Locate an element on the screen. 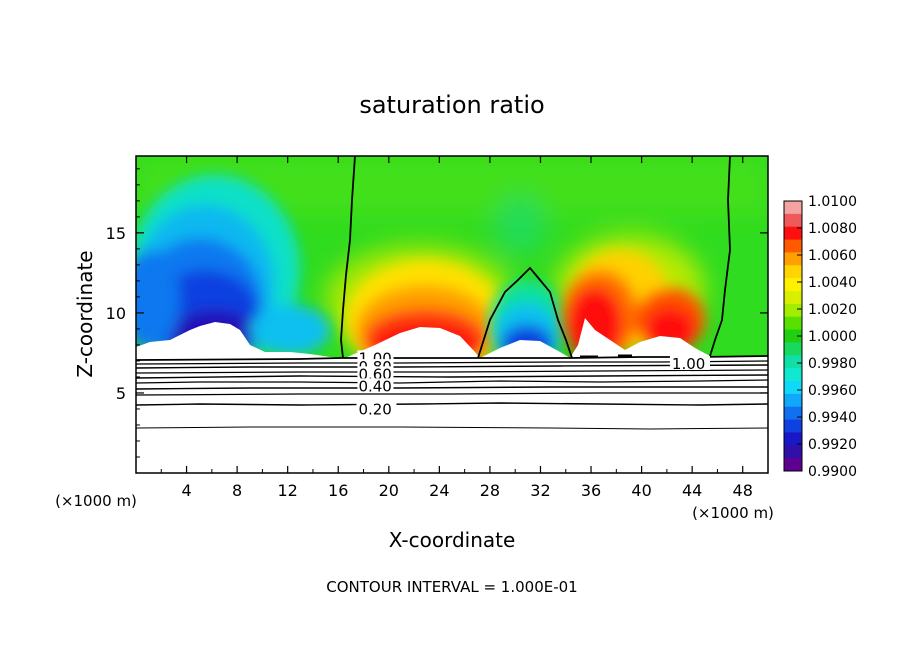 Image resolution: width=904 pixels, height=658 pixels. x-axis-label: X-coordinate is located at coordinates (452, 540).